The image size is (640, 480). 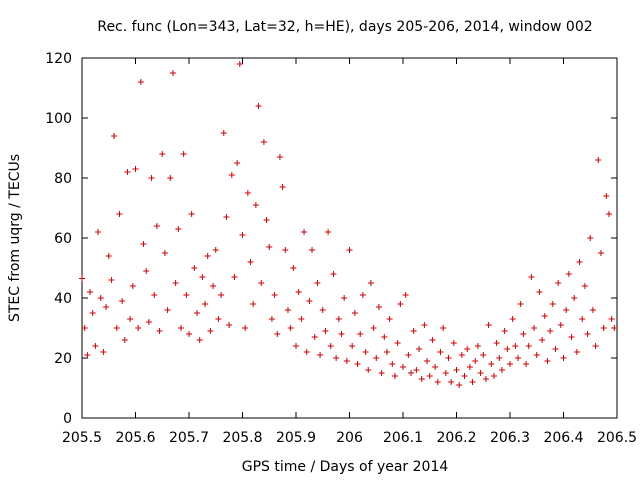 What do you see at coordinates (58, 119) in the screenshot?
I see `y-tick-label: 100` at bounding box center [58, 119].